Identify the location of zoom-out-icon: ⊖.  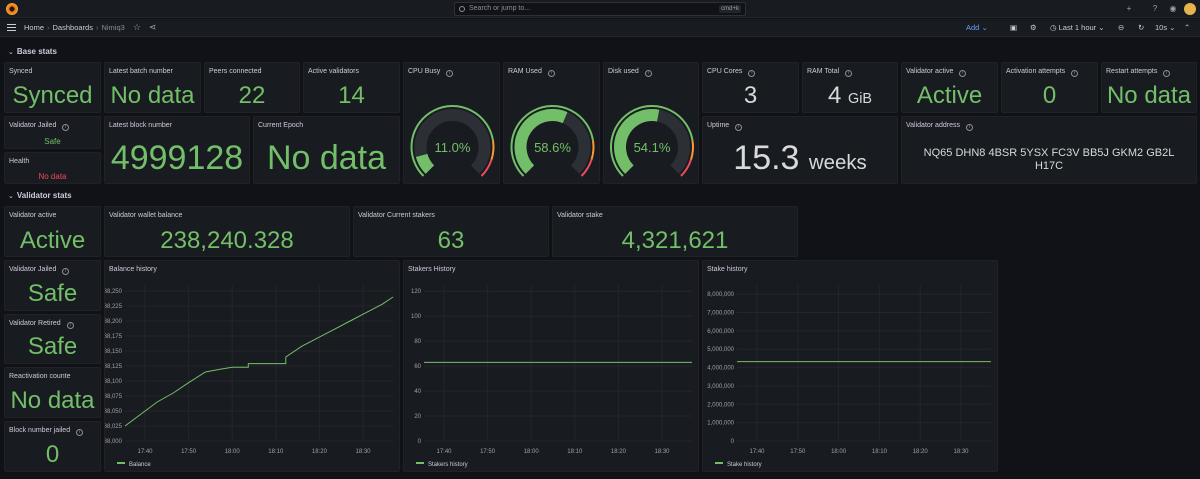
(1121, 27).